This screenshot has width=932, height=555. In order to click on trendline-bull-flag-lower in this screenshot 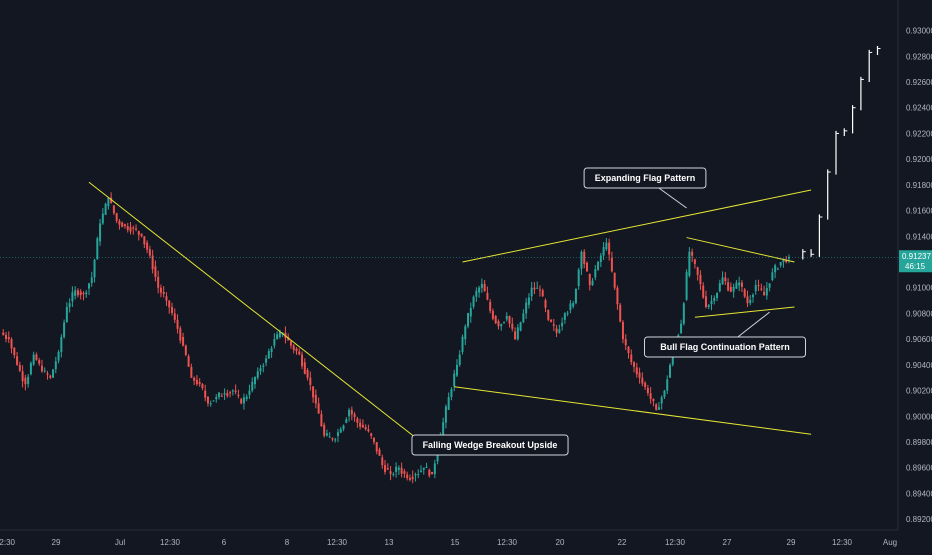, I will do `click(744, 312)`.